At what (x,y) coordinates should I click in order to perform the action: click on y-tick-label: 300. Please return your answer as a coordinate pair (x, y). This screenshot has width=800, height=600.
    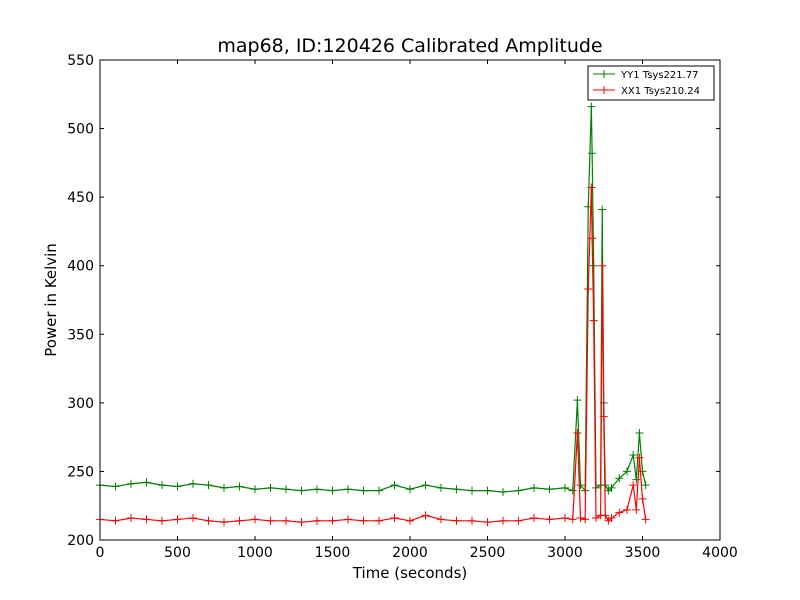
    Looking at the image, I should click on (80, 404).